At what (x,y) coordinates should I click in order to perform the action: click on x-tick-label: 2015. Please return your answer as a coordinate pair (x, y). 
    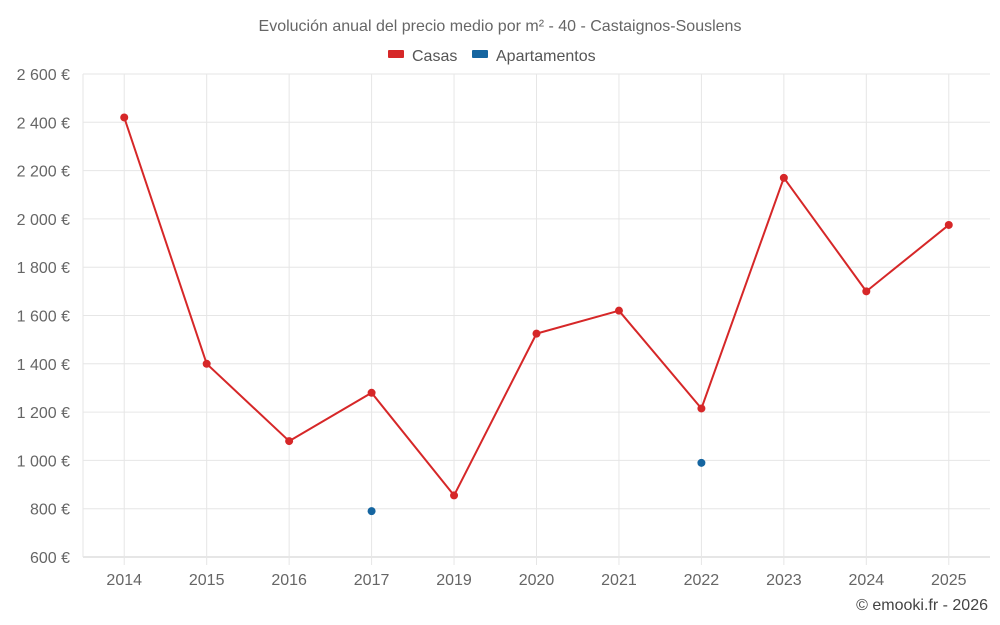
    Looking at the image, I should click on (207, 580).